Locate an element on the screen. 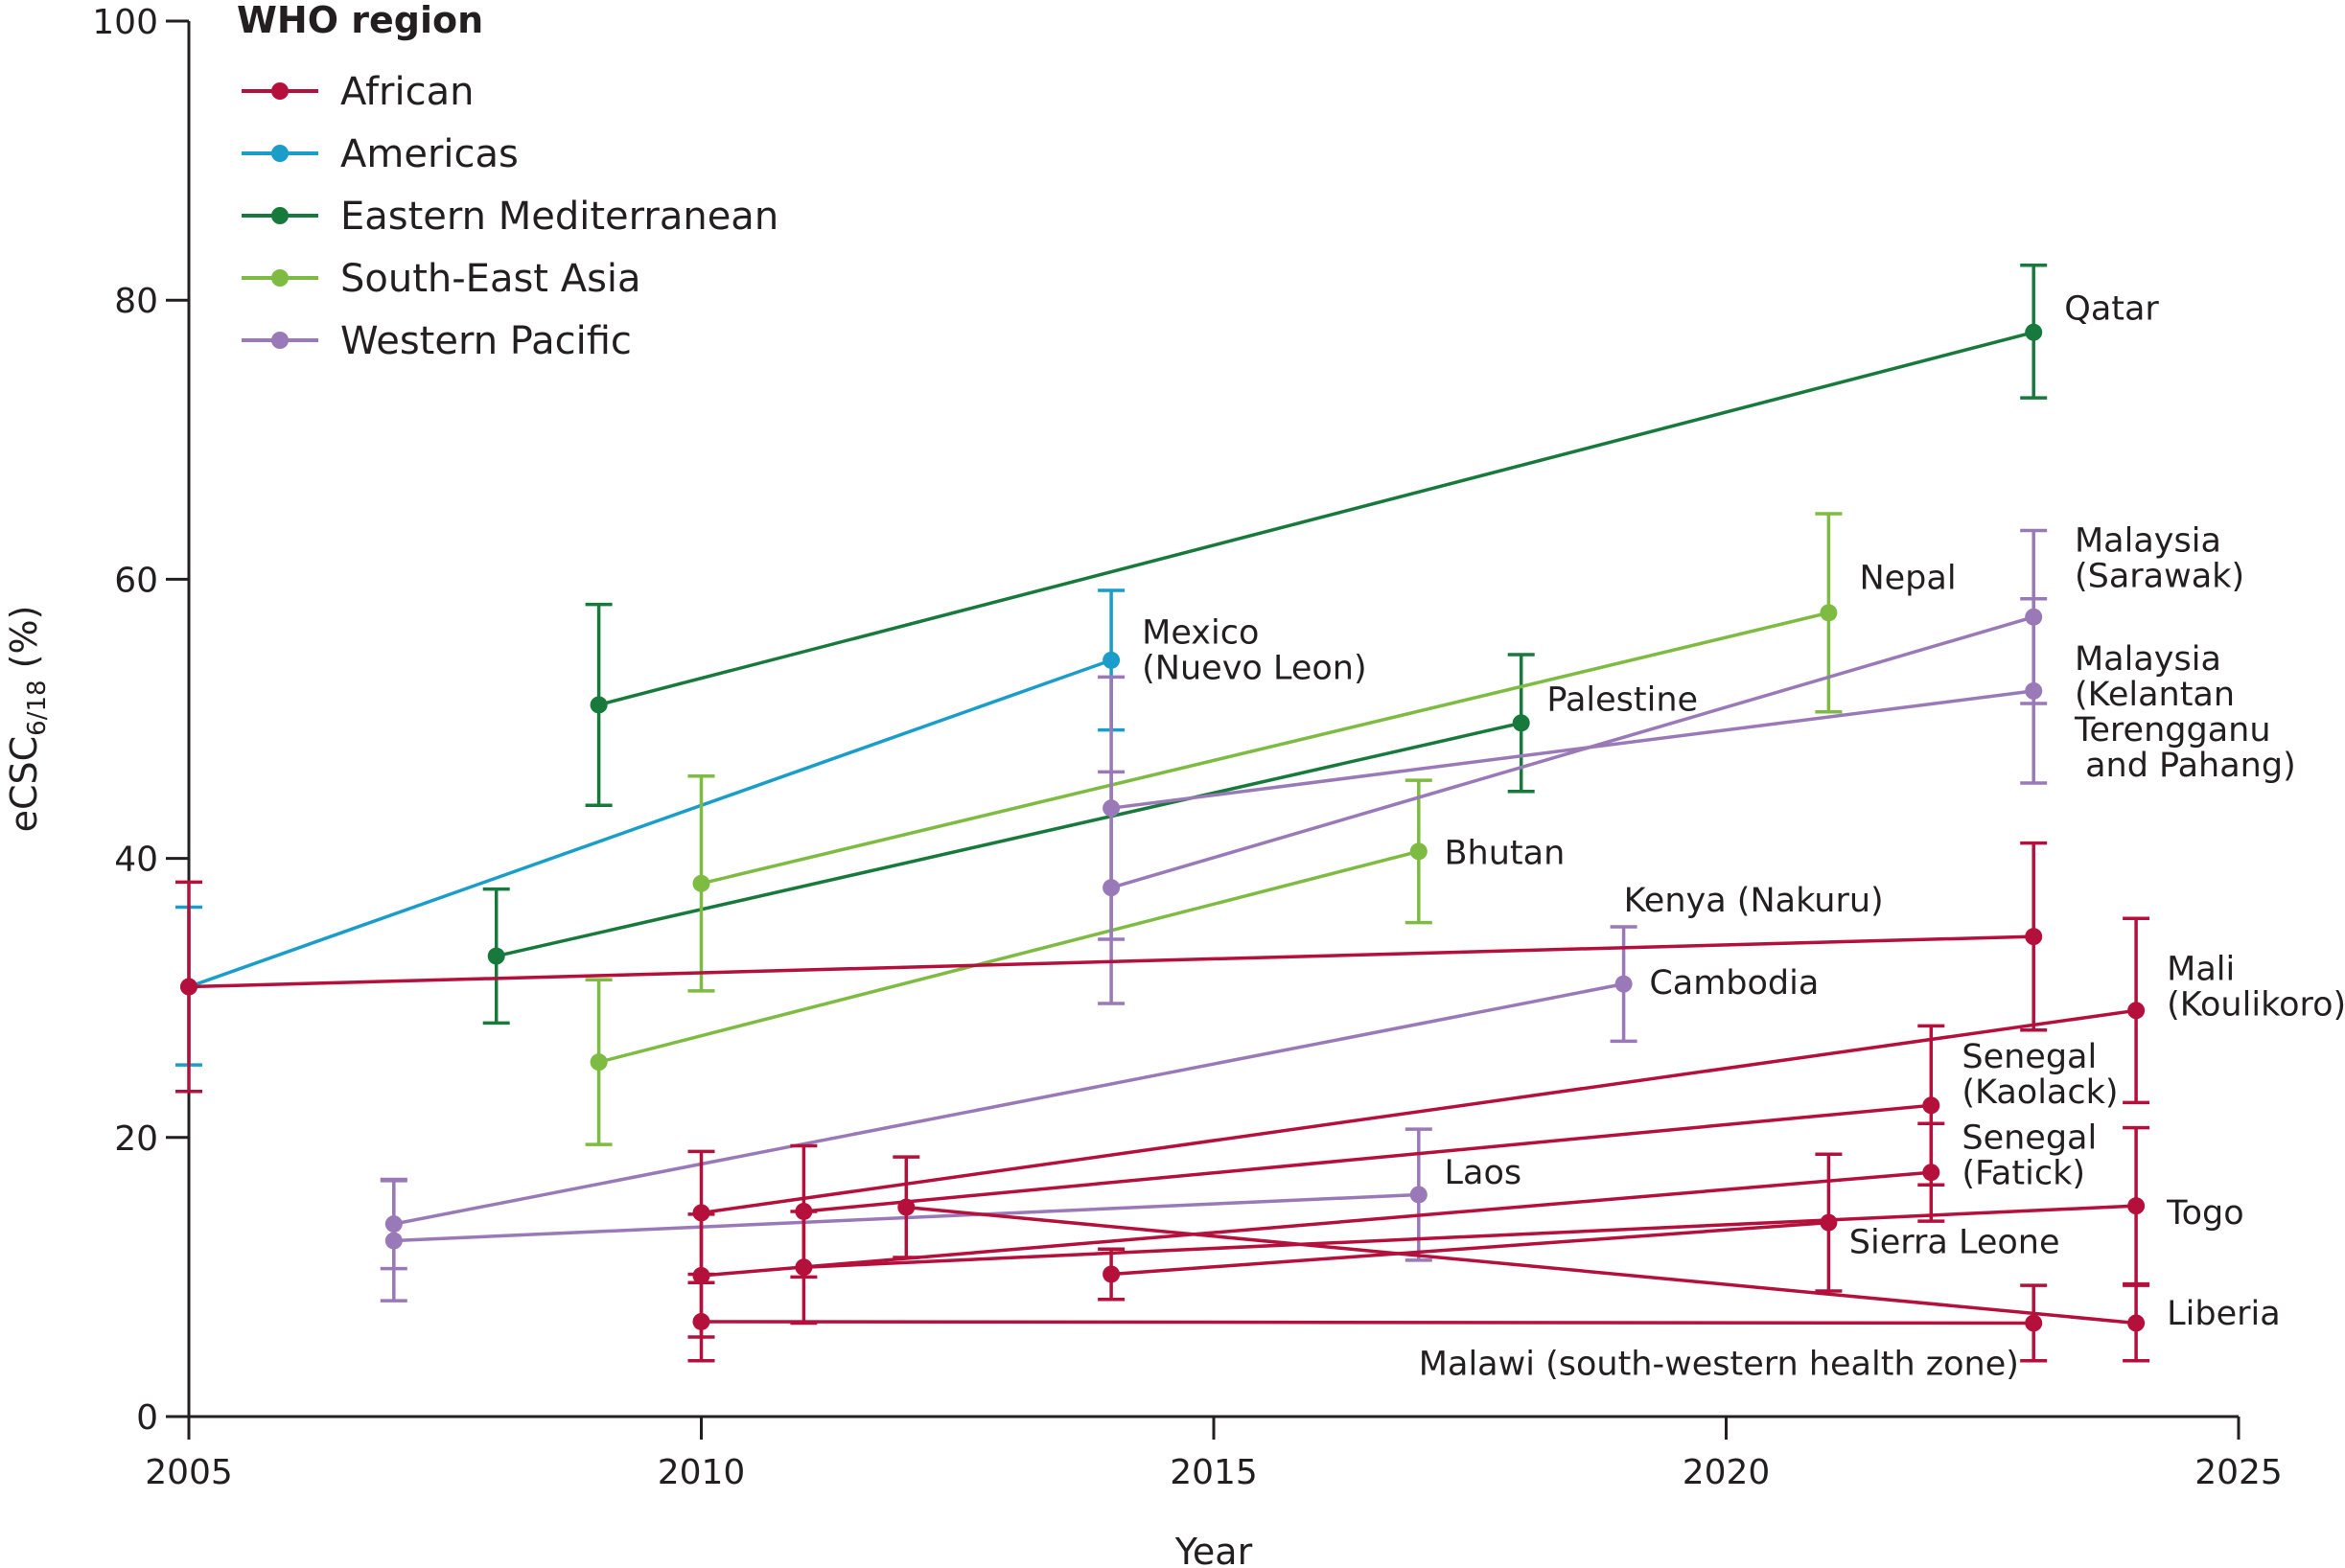 This screenshot has height=1568, width=2345. country-label: Kenya (Nakuru) is located at coordinates (1754, 901).